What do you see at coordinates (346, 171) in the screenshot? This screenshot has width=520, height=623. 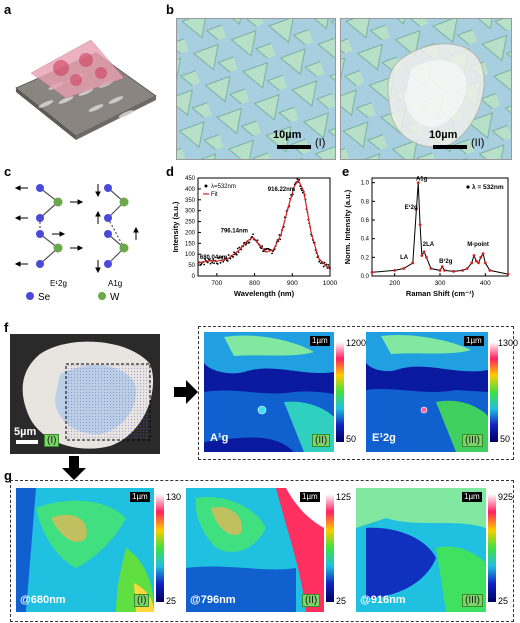 I see `panel-letter-e: e` at bounding box center [346, 171].